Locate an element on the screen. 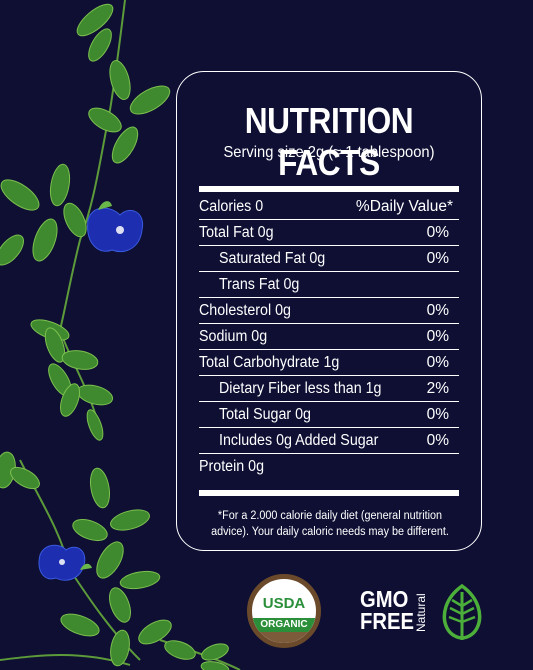  usda-organic-seal: USDA ORGANIC is located at coordinates (284, 611).